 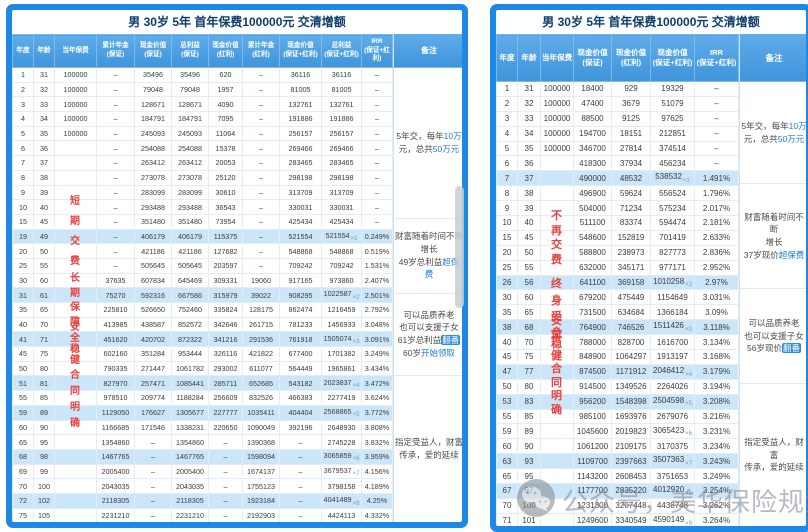 I want to click on table-cell: 2.407%, so click(x=377, y=280).